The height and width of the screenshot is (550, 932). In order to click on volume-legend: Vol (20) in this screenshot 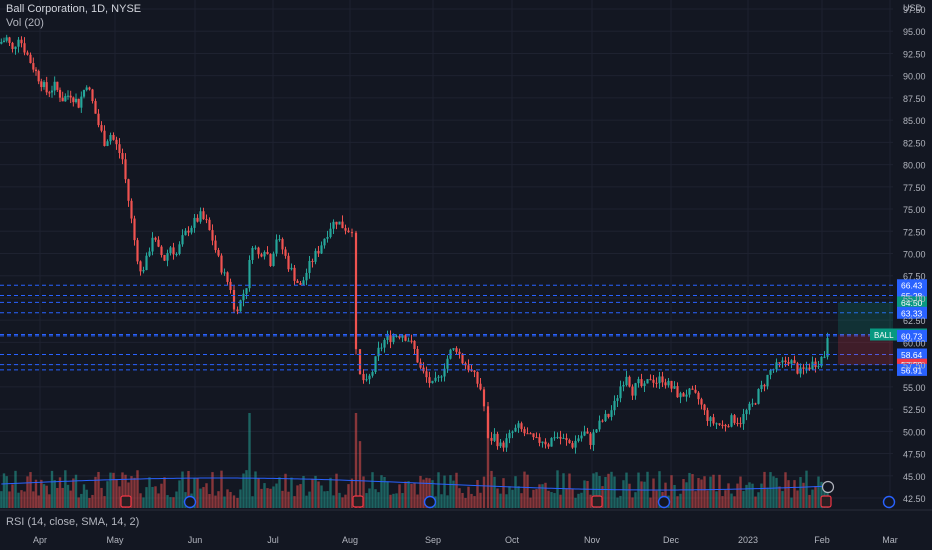, I will do `click(25, 23)`.